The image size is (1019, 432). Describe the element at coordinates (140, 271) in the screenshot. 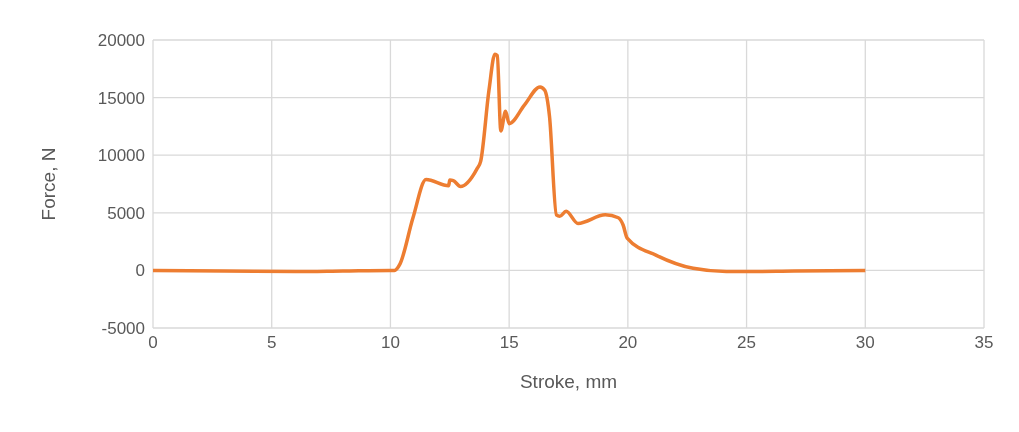

I see `y-tick-label: 0` at that location.